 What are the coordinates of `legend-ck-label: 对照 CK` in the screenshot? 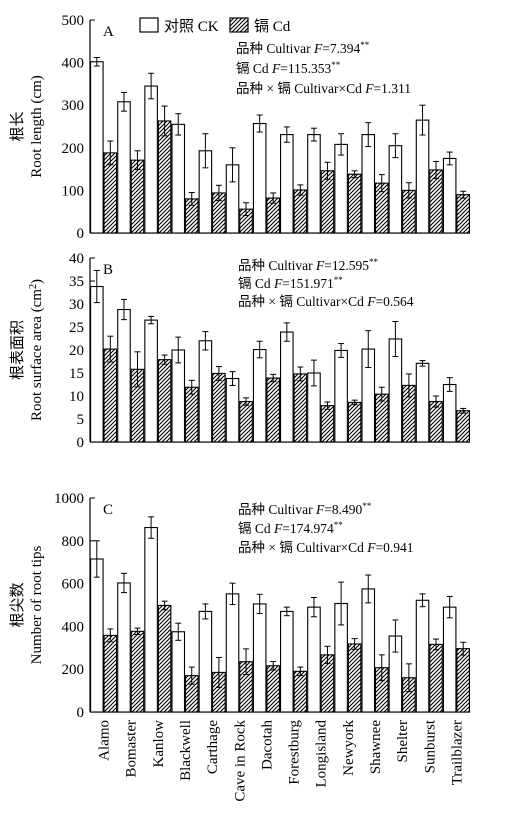 It's located at (191, 26).